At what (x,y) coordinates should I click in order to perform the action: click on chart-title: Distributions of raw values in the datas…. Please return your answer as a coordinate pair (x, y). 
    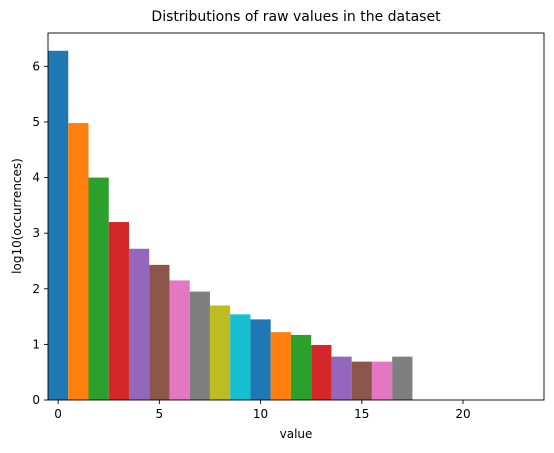
    Looking at the image, I should click on (296, 17).